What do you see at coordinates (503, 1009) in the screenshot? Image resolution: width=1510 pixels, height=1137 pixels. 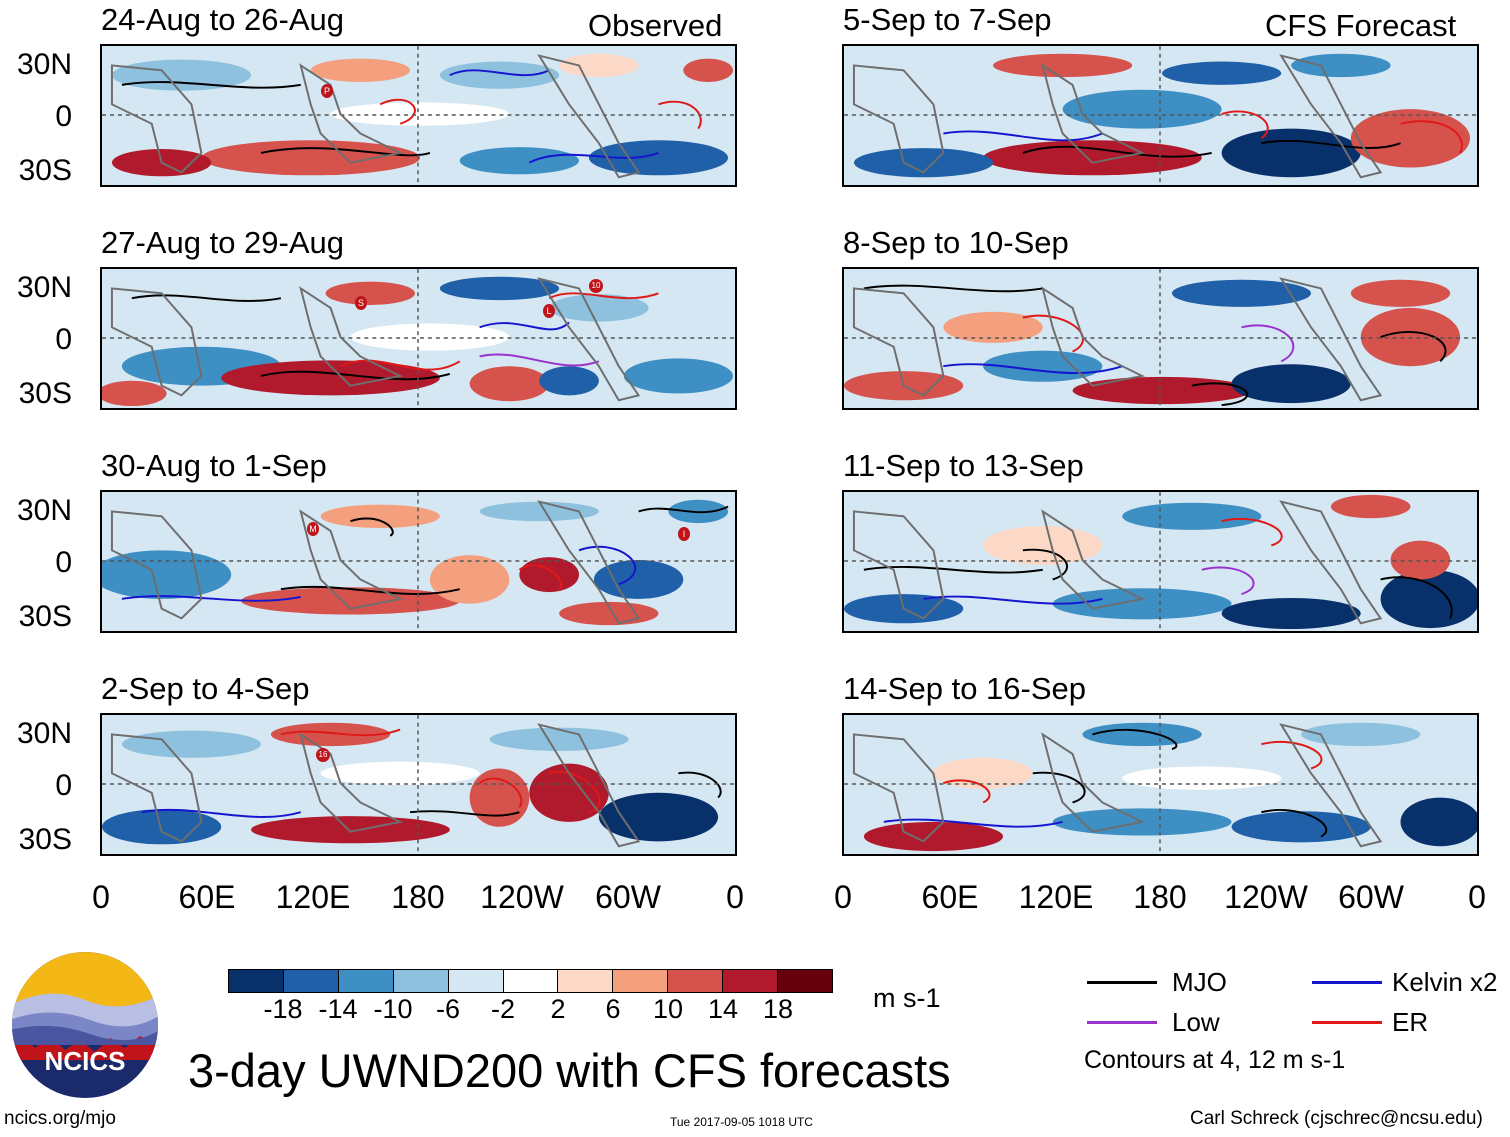 I see `colorbar-label: -2` at bounding box center [503, 1009].